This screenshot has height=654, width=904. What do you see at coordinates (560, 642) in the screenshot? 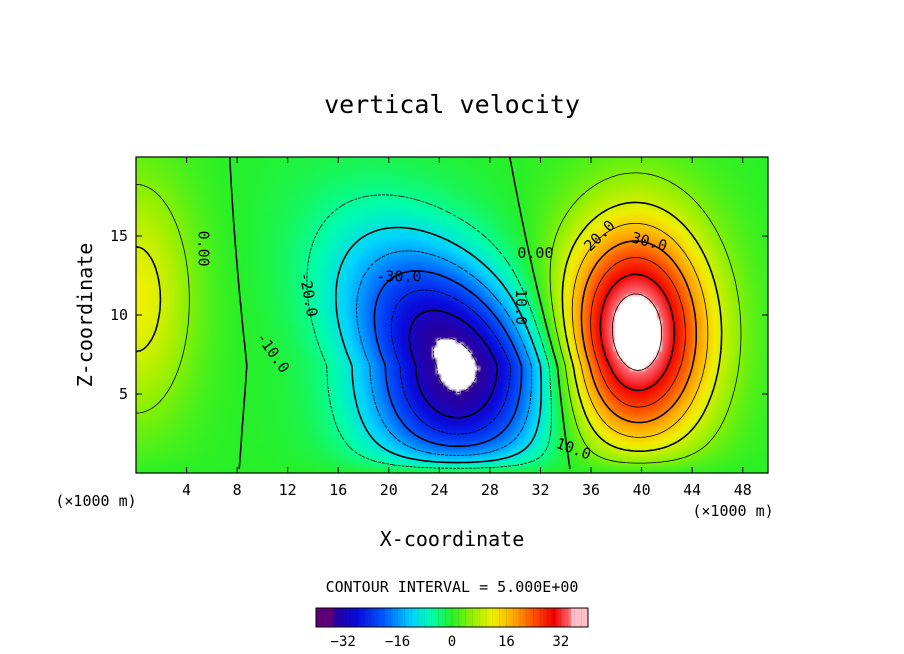
I see `colorbar-tick-label: 32` at bounding box center [560, 642].